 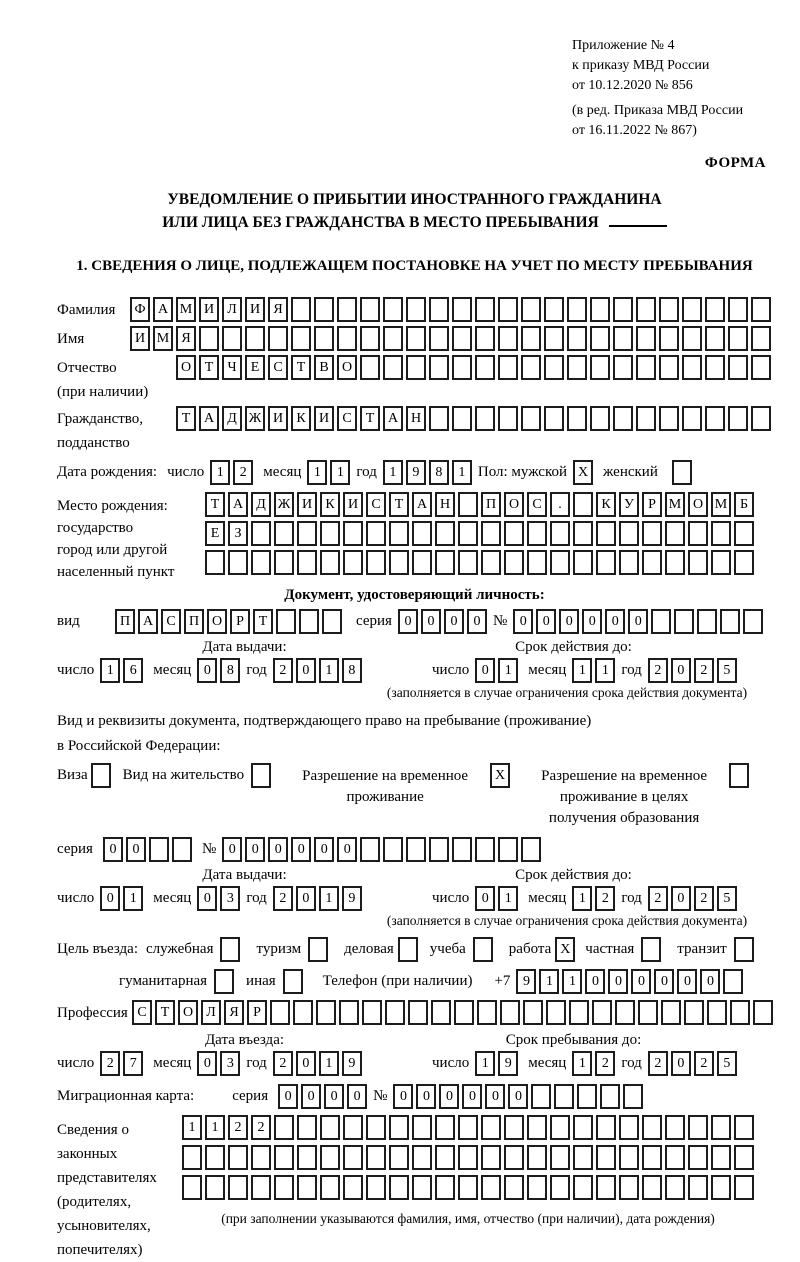 What do you see at coordinates (726, 670) in the screenshot?
I see `char-cell: 5` at bounding box center [726, 670].